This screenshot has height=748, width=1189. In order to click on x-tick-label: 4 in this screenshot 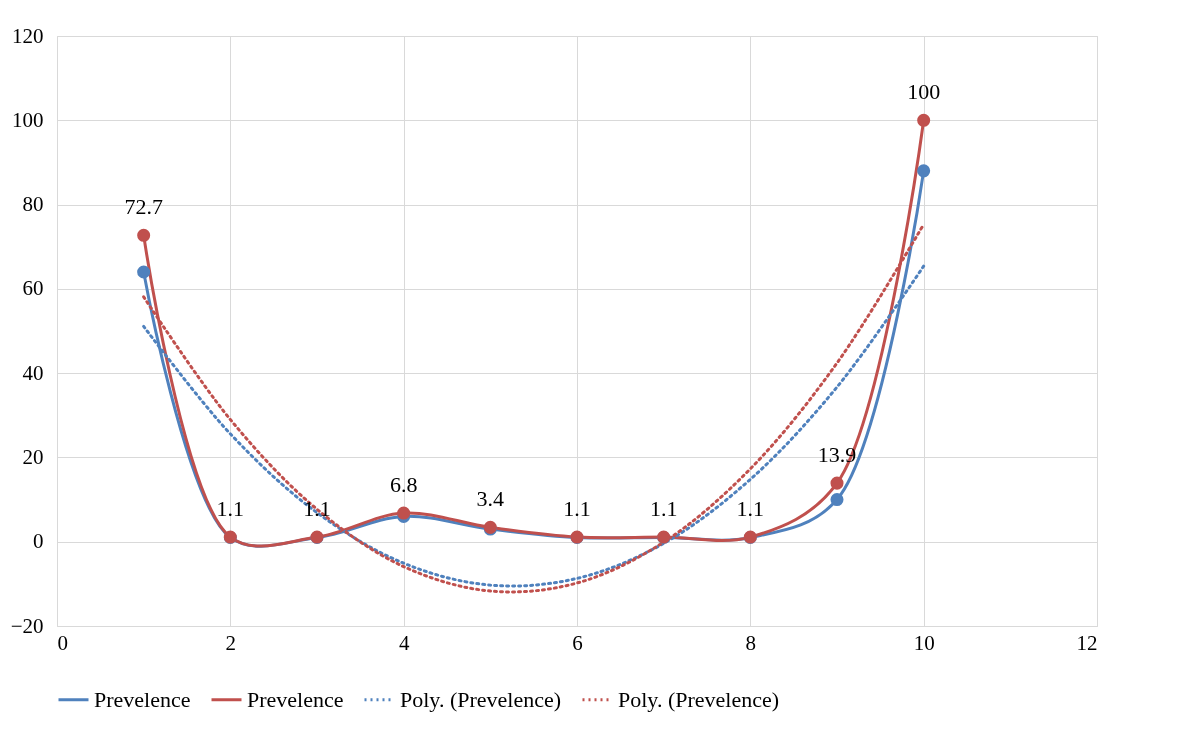, I will do `click(404, 642)`.